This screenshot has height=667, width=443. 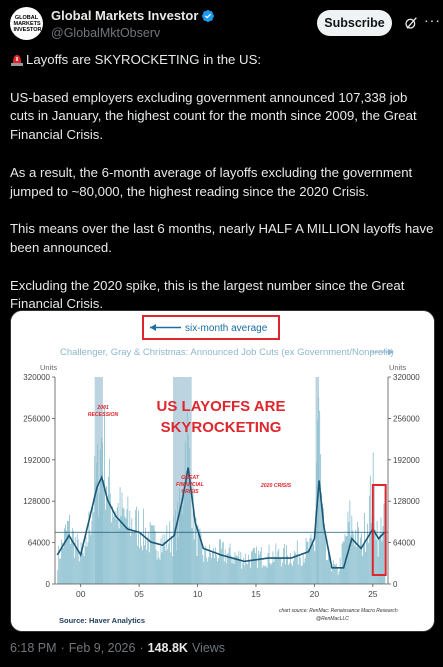 What do you see at coordinates (144, 59) in the screenshot?
I see `tweet-headline: Layoffs are SKYROCKETING in the US:` at bounding box center [144, 59].